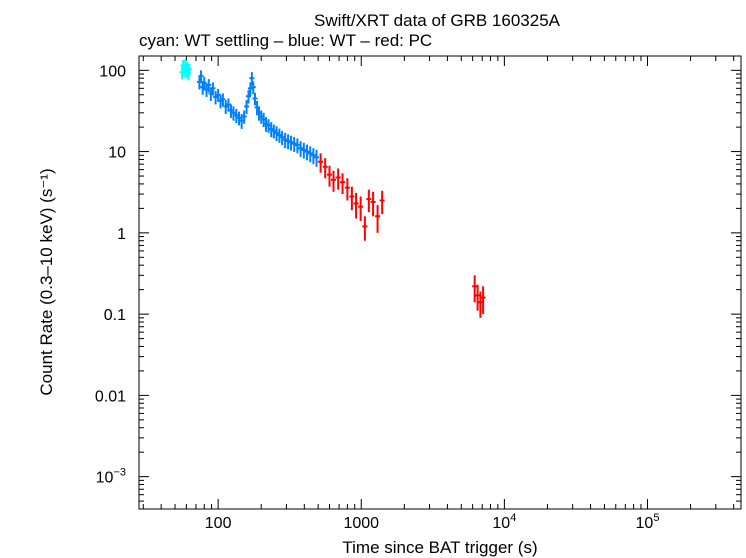  What do you see at coordinates (185, 69) in the screenshot?
I see `series-wt-settling` at bounding box center [185, 69].